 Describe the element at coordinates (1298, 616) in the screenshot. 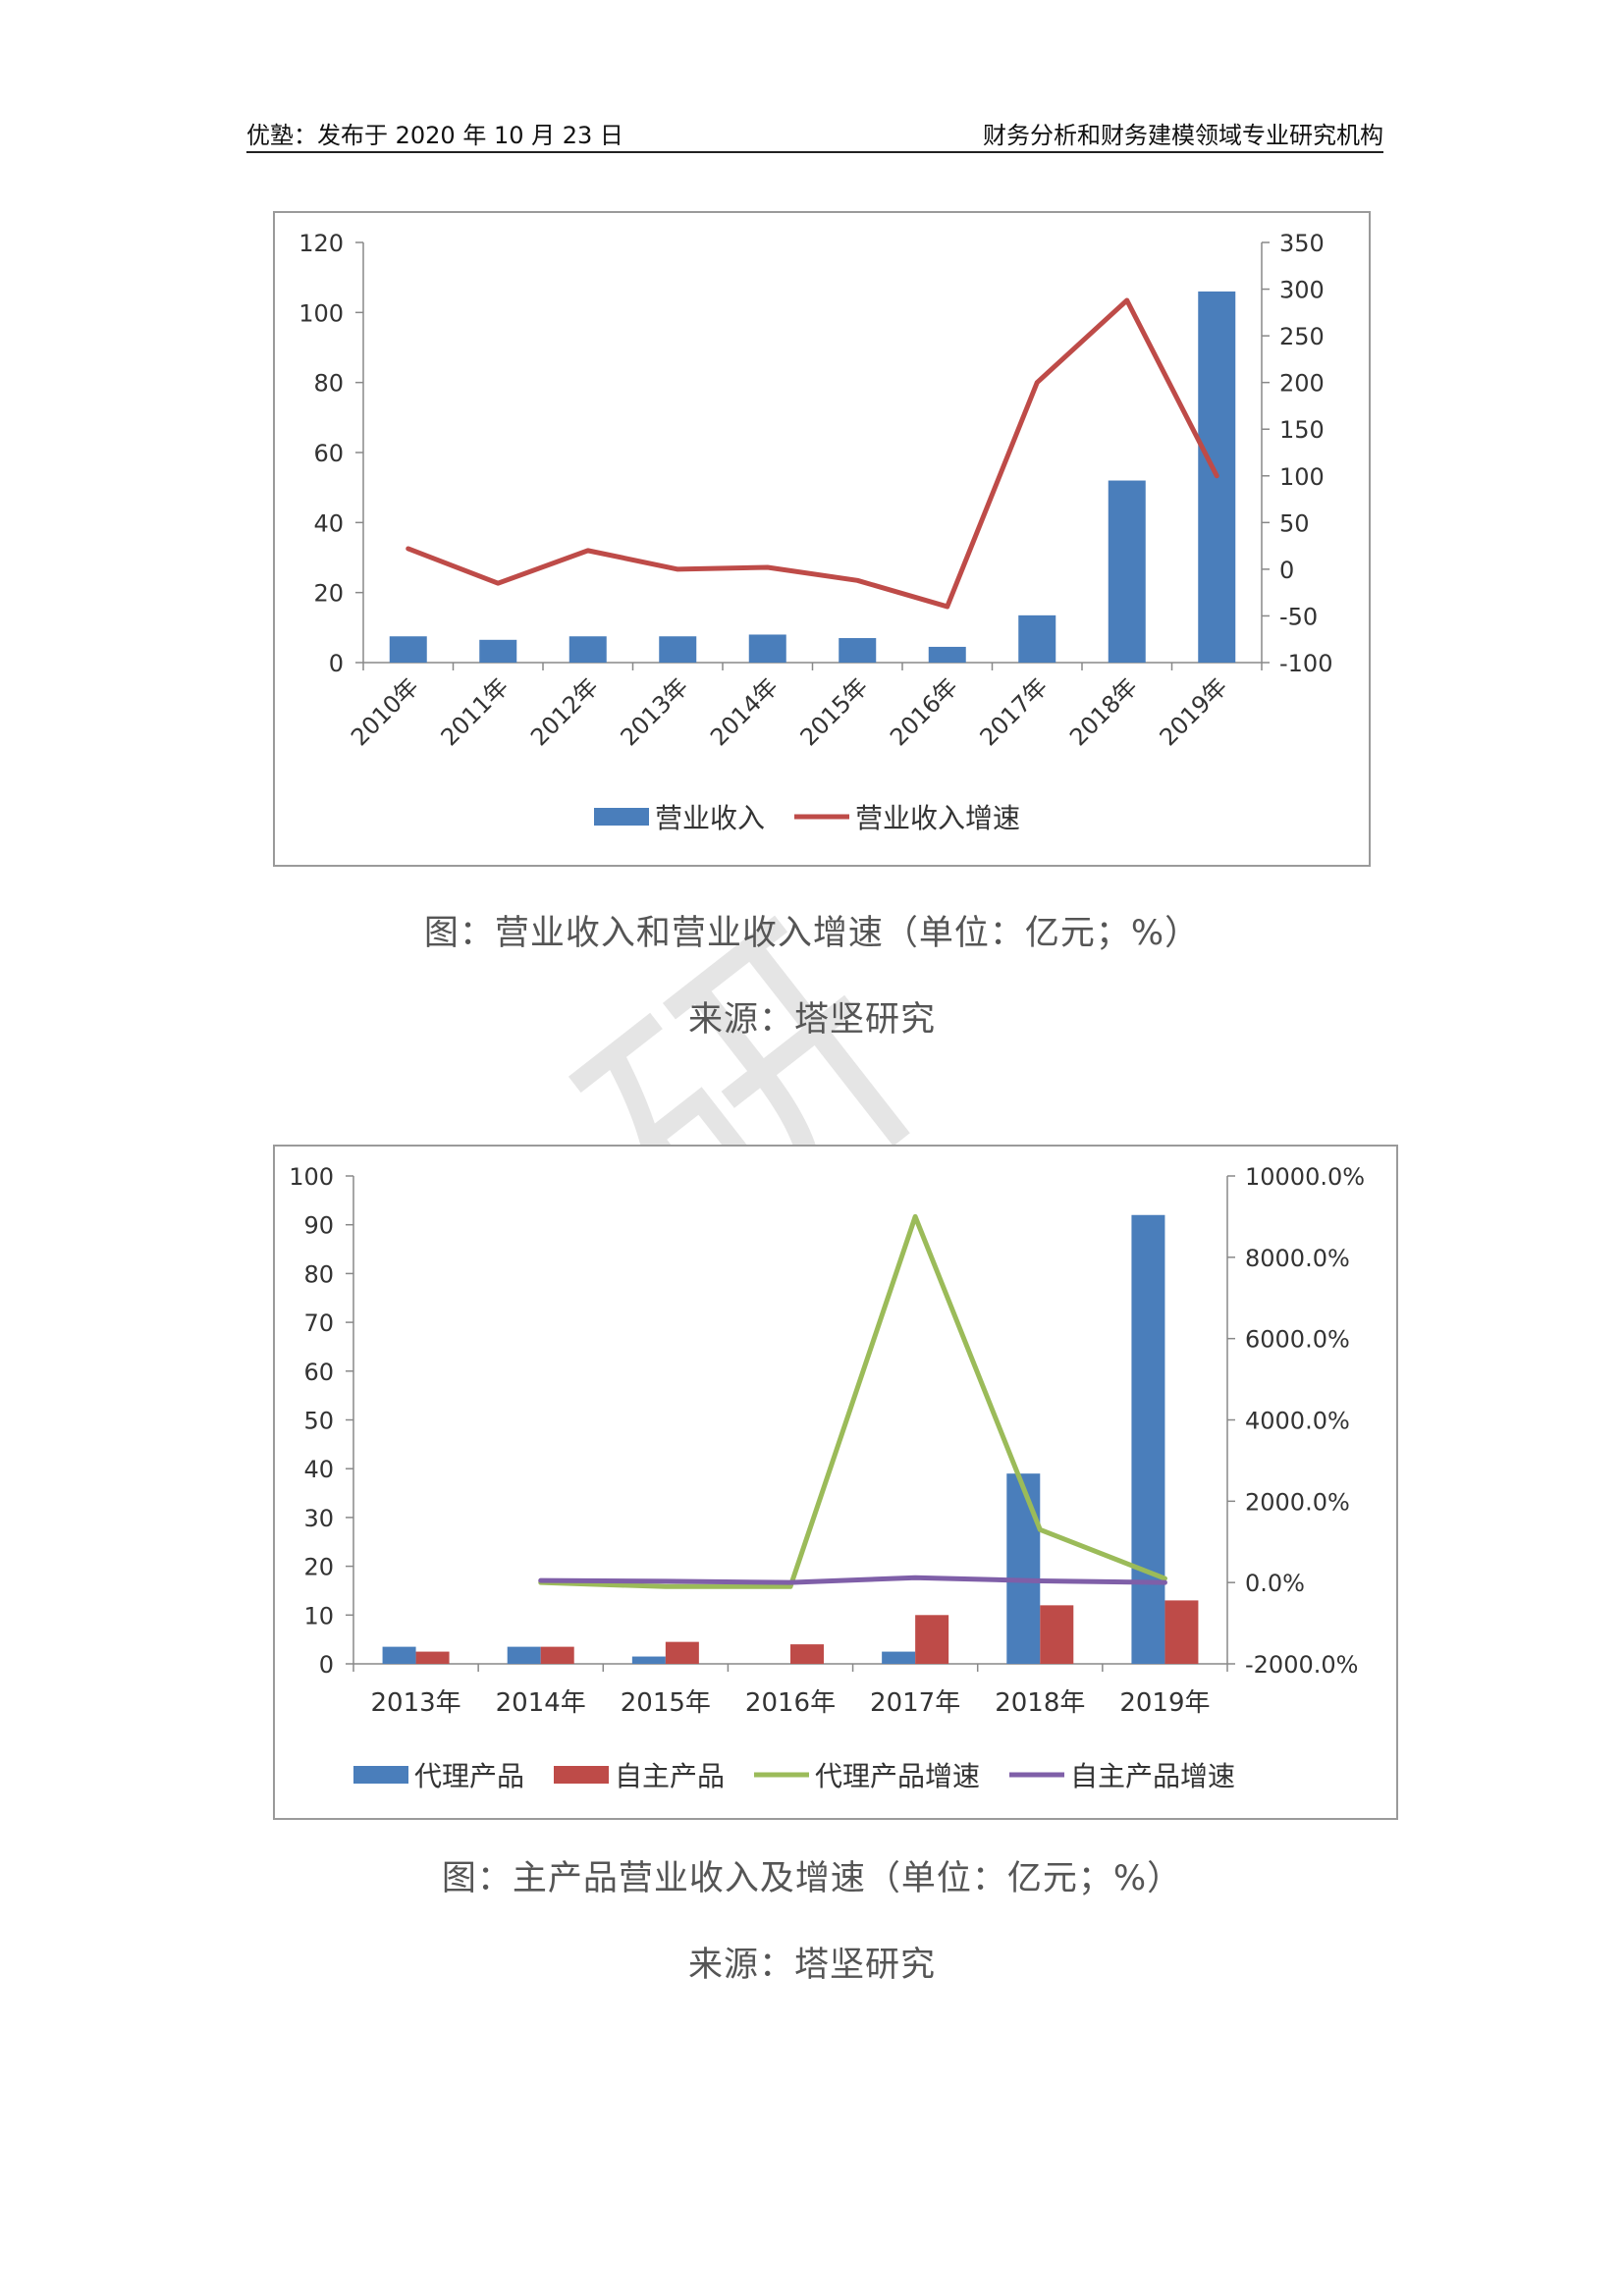

I see `y-right-tick-label: -50` at that location.